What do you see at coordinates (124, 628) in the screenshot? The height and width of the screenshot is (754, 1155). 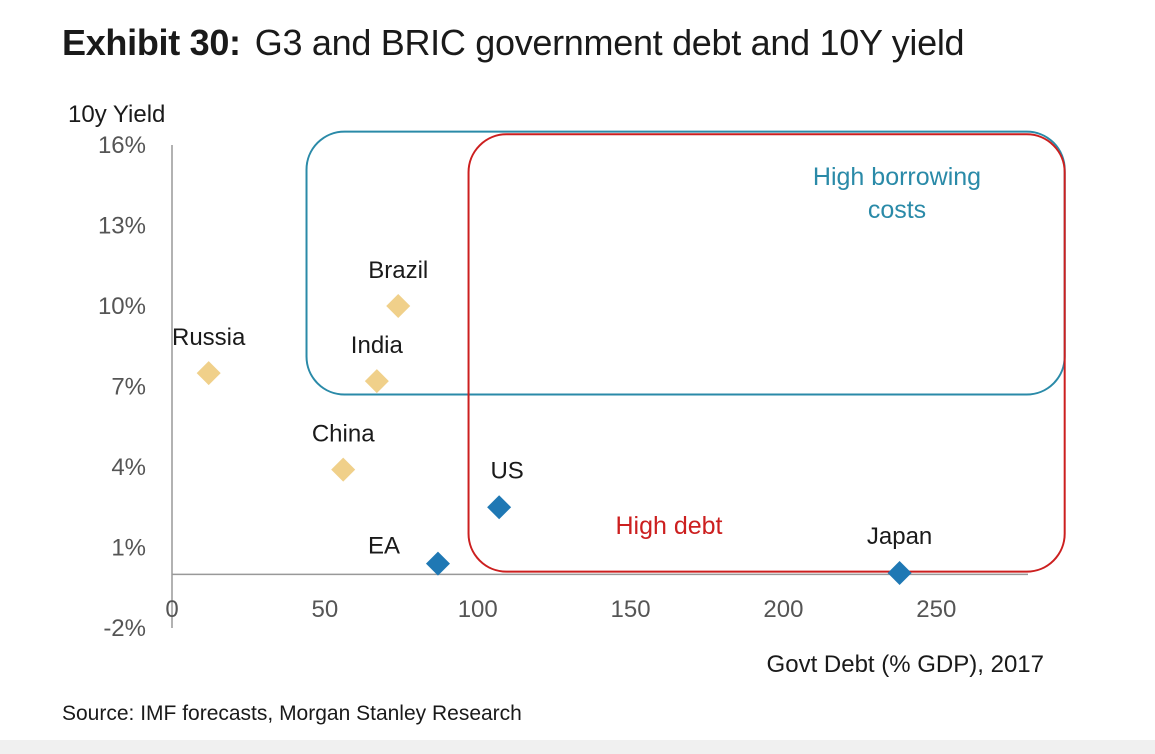 I see `y-tick-label: -2%` at bounding box center [124, 628].